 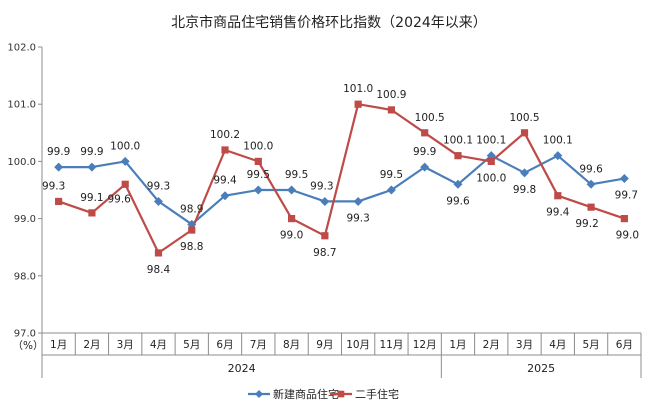 I want to click on series-line-new-homes, so click(x=341, y=190).